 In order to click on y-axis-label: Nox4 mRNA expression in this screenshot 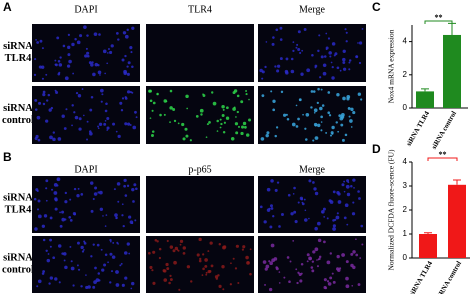, I will do `click(391, 66)`.